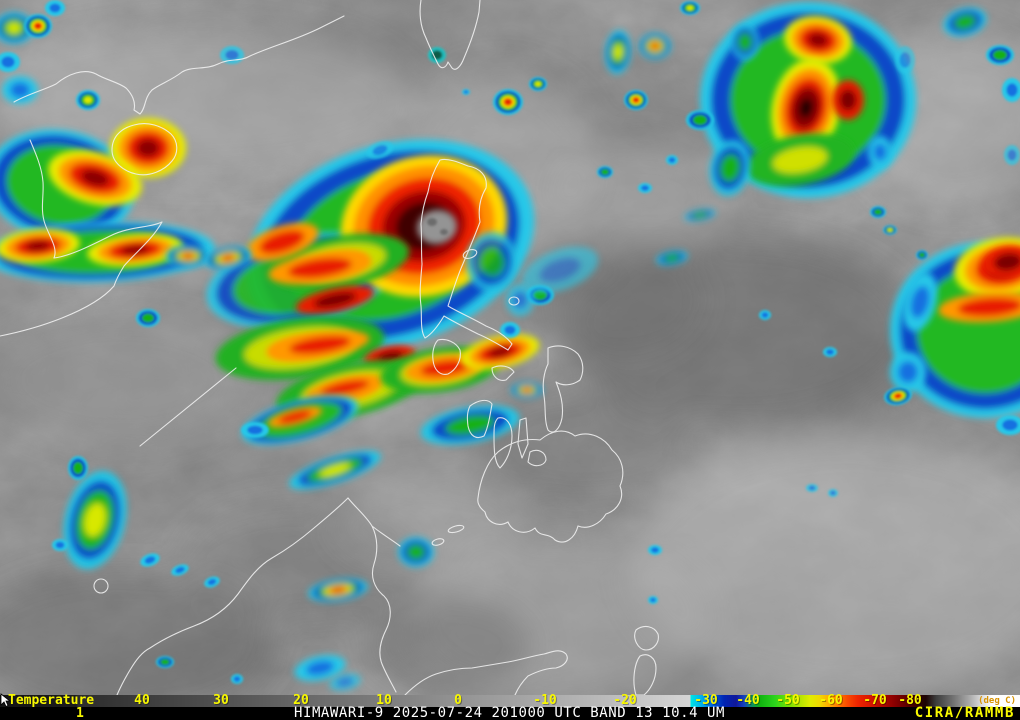 The width and height of the screenshot is (1020, 720). I want to click on coastline-mindanao, so click(550, 486).